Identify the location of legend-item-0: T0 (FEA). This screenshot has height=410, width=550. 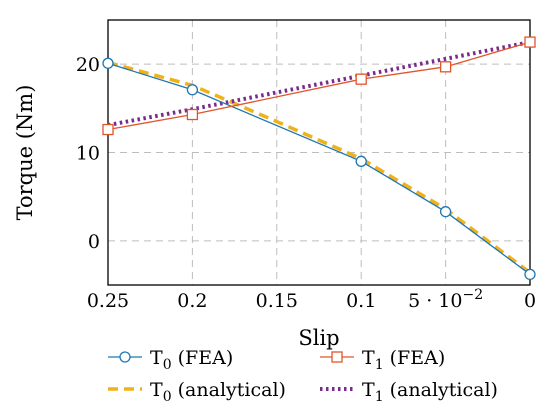
(170, 360).